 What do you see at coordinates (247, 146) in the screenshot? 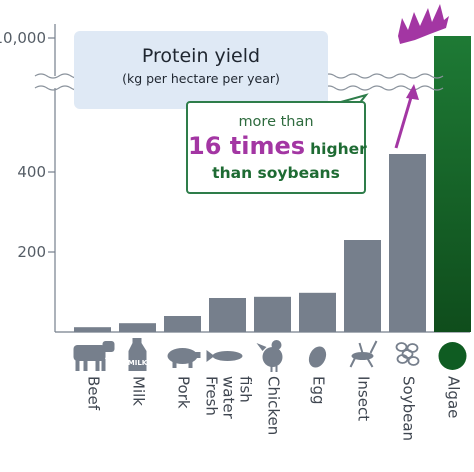
I see `callout-highlight: 16 times` at bounding box center [247, 146].